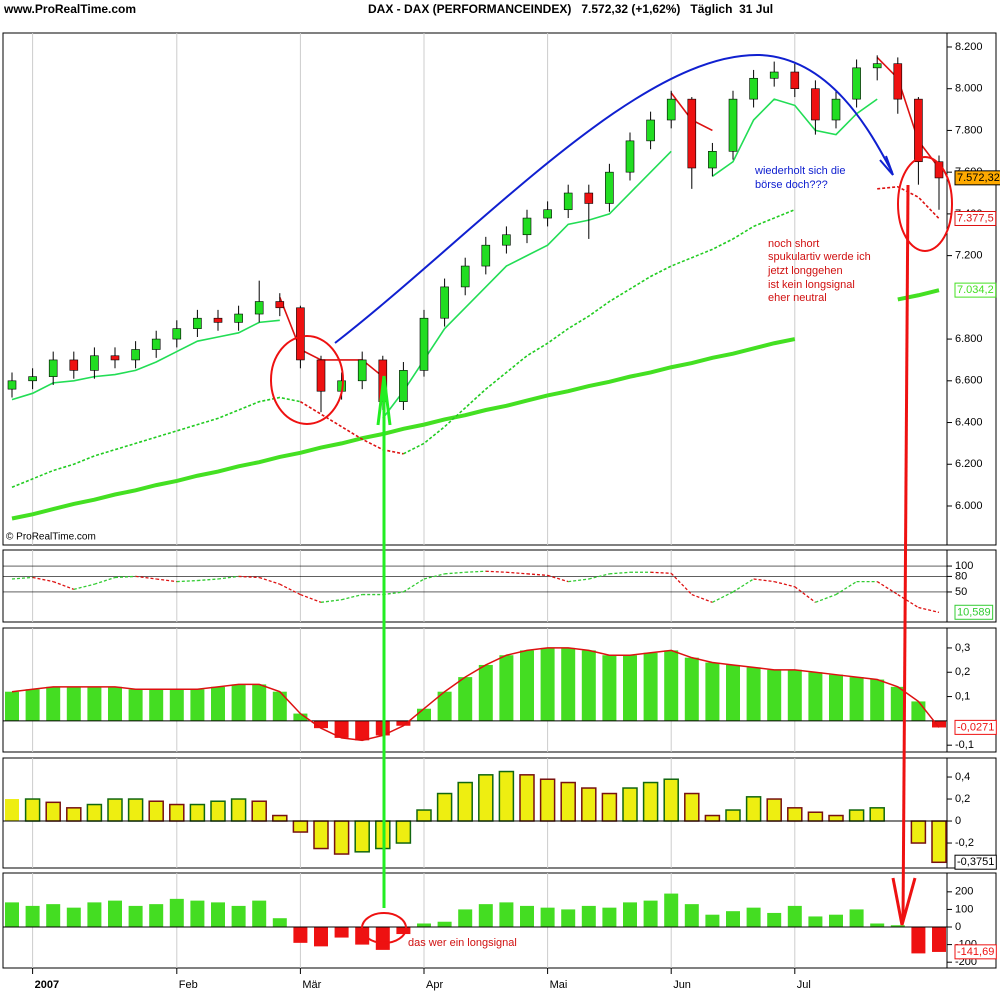  What do you see at coordinates (969, 506) in the screenshot?
I see `y-tick-label: 6.000` at bounding box center [969, 506].